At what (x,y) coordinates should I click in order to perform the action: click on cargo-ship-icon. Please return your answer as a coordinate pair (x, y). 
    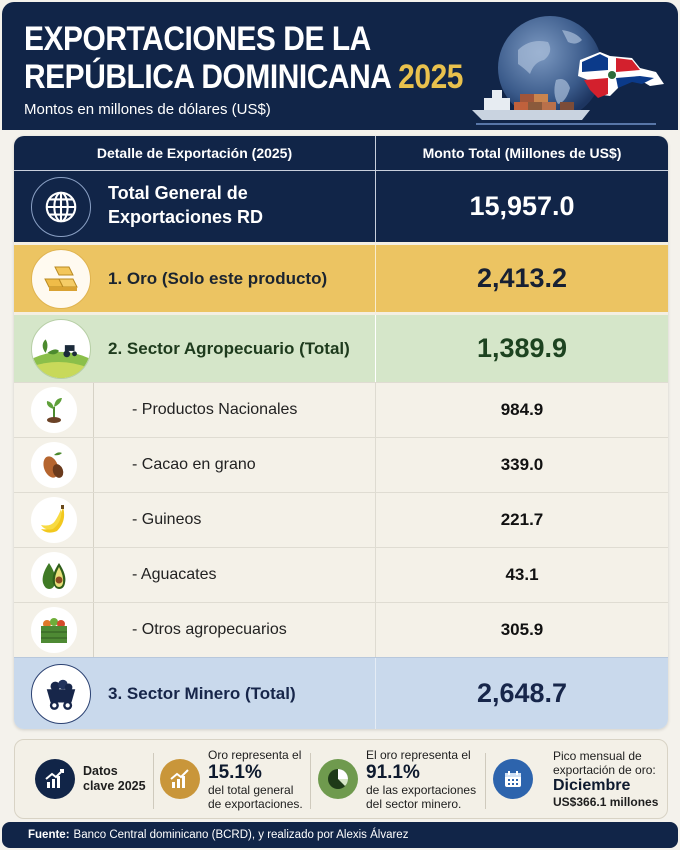
    Looking at the image, I should click on (564, 107).